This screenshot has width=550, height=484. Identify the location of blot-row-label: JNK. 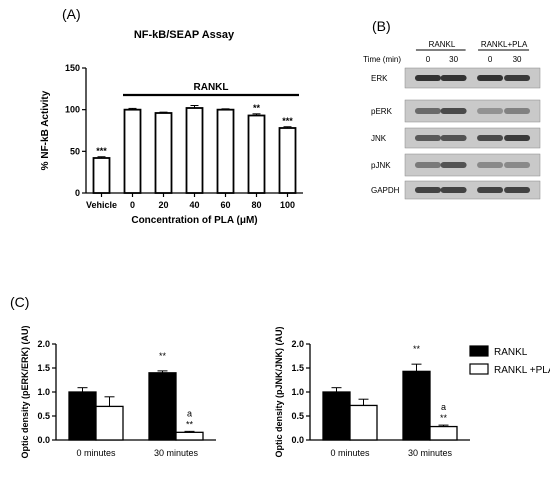
(379, 138).